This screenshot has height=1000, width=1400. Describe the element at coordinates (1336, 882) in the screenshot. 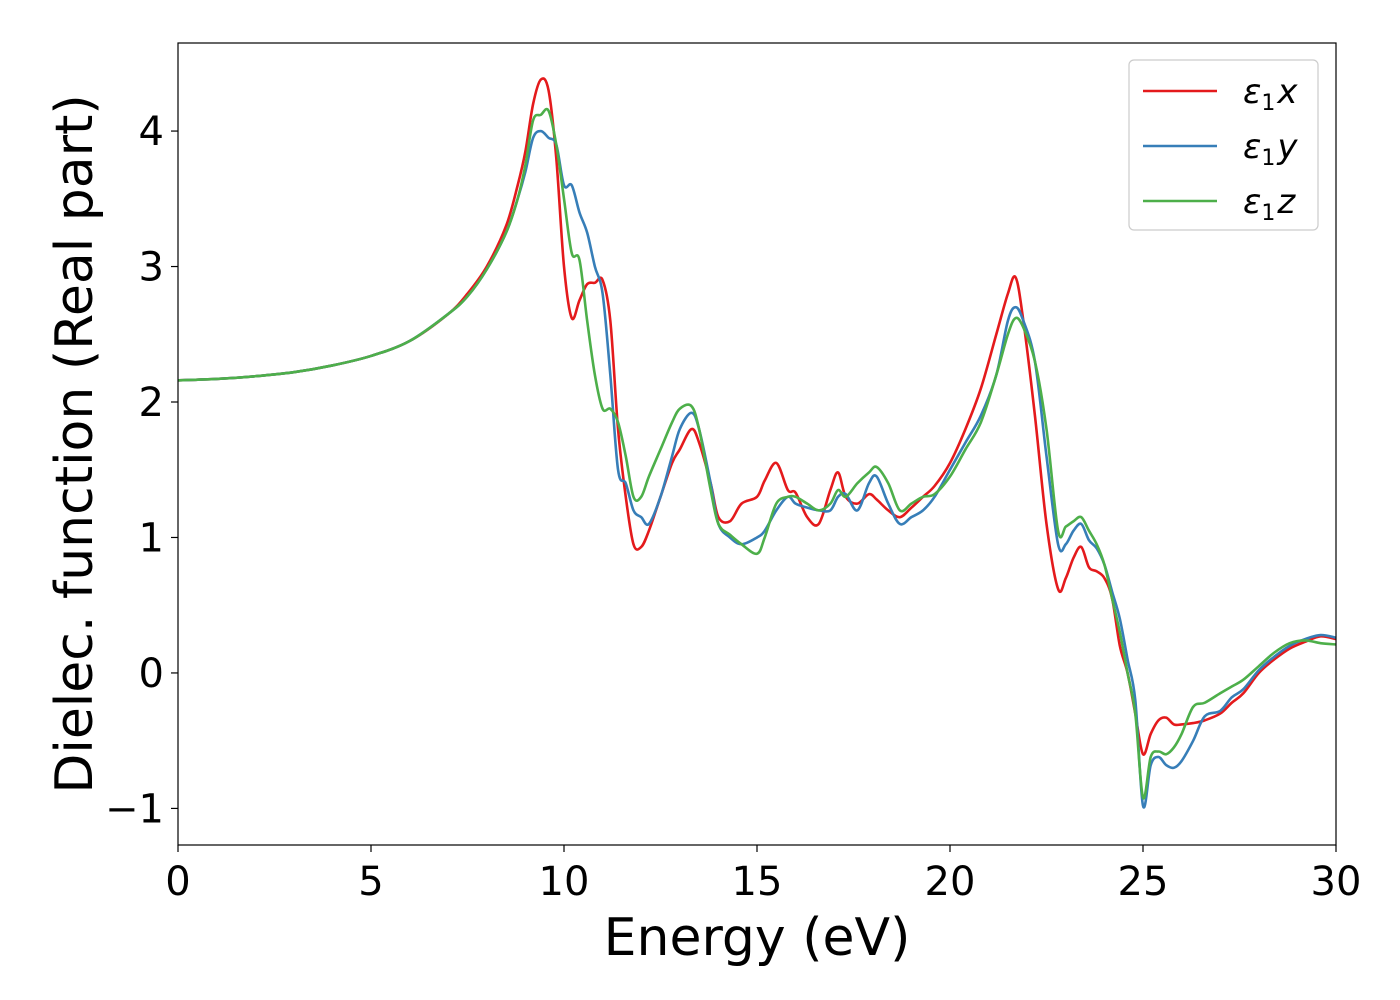

I see `x-tick-label: 30` at that location.